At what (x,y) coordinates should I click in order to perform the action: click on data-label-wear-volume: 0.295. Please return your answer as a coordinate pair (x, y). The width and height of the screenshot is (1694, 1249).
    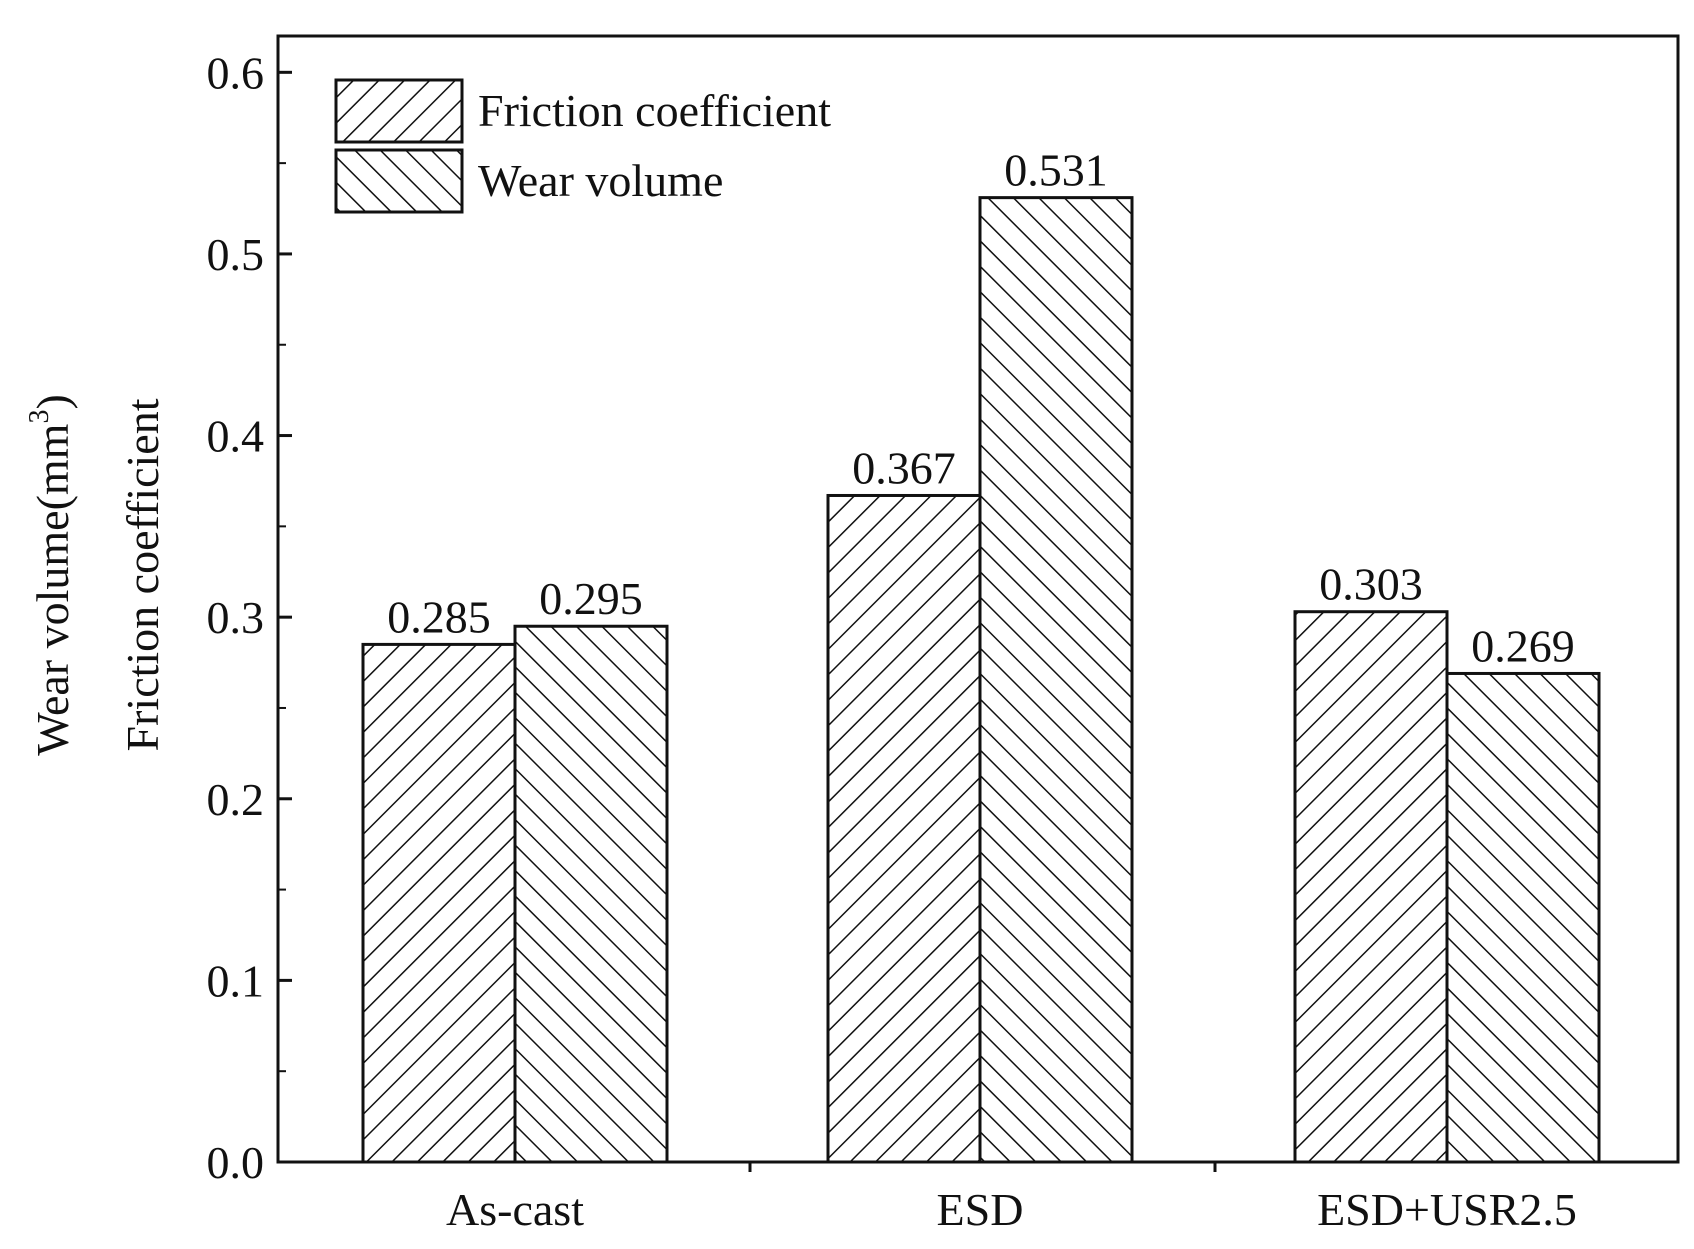
    Looking at the image, I should click on (591, 598).